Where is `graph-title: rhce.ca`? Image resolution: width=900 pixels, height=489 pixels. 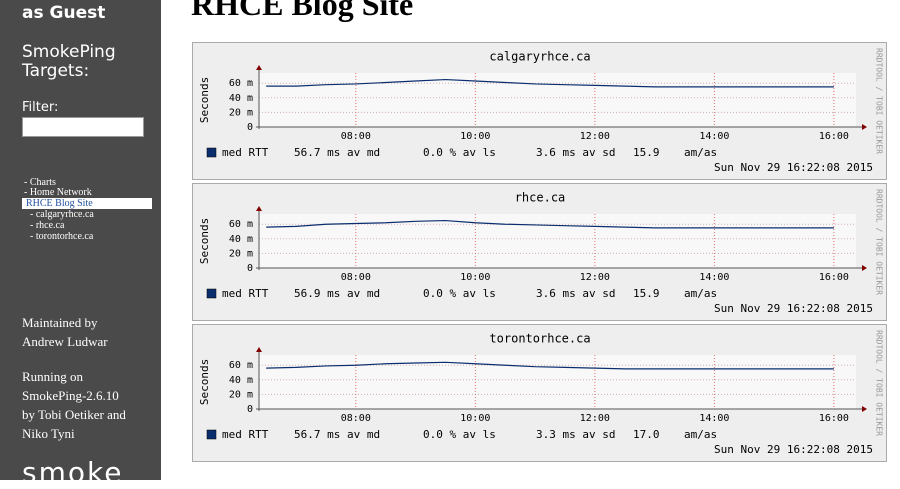 graph-title: rhce.ca is located at coordinates (540, 198).